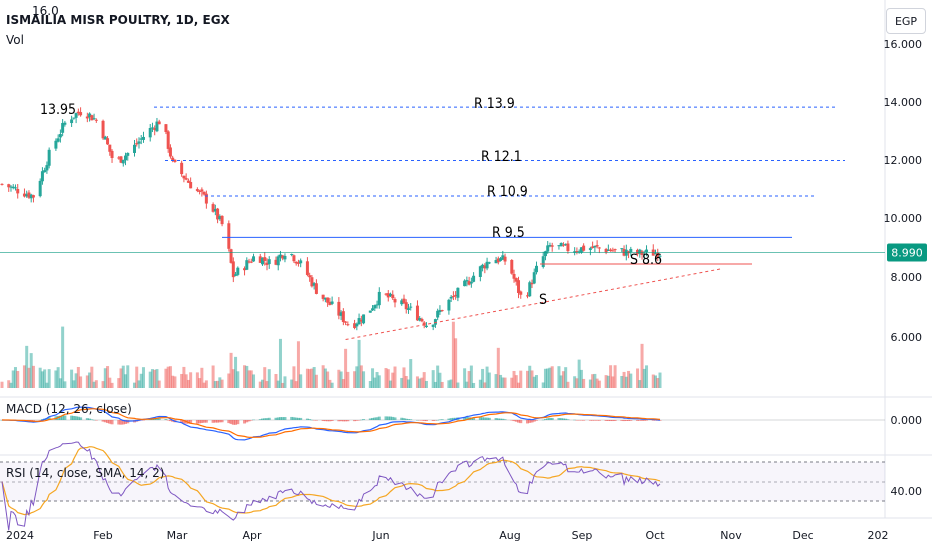 This screenshot has width=932, height=550. I want to click on macd-line, so click(331, 423).